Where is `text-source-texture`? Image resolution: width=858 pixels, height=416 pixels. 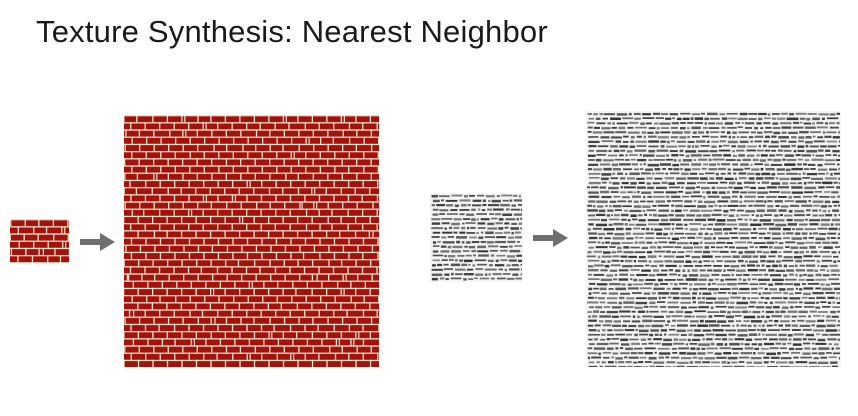
text-source-texture is located at coordinates (476, 237).